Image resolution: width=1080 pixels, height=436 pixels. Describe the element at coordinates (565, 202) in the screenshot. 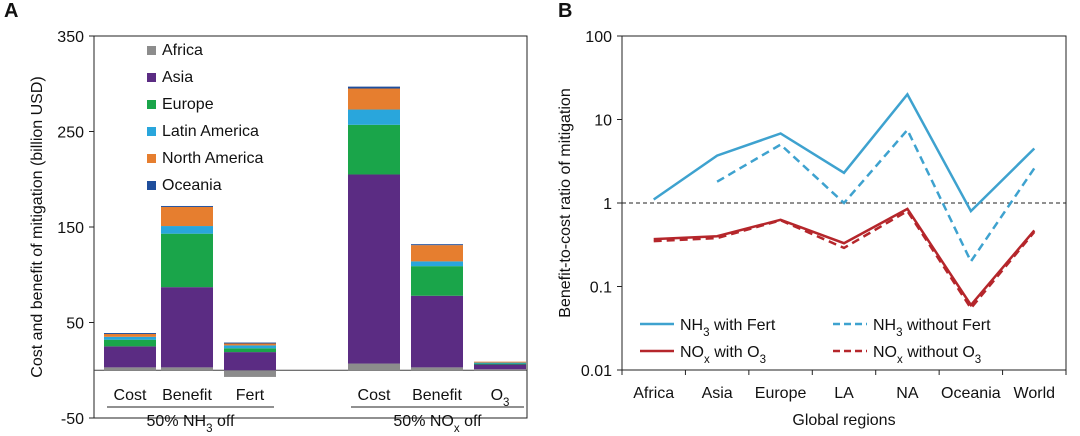

I see `y-axis-label: Benefit-to-cost ratio of mitigation` at that location.